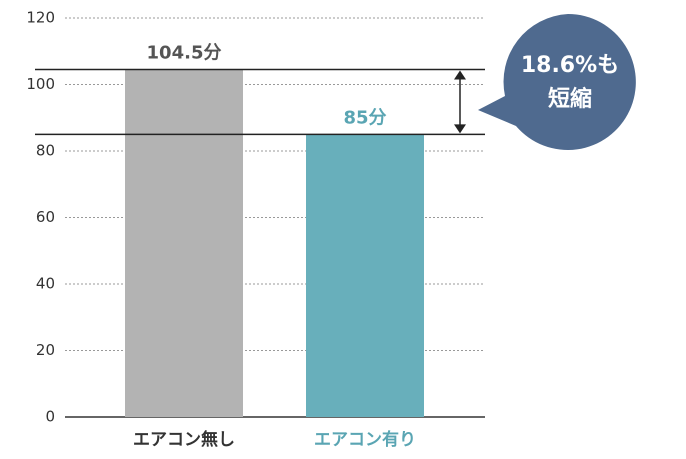 The image size is (686, 459). I want to click on value-label: 85分, so click(364, 117).